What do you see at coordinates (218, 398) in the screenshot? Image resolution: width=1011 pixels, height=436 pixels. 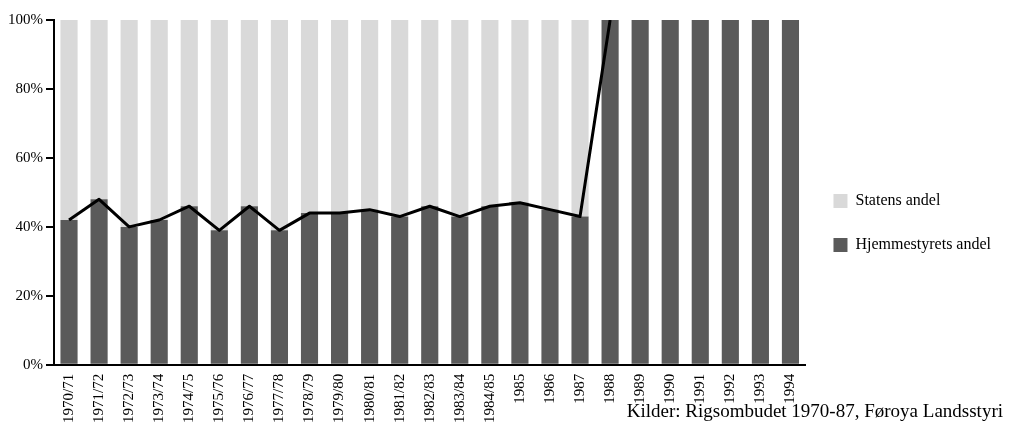 I see `x-tick-label: 1975/76` at bounding box center [218, 398].